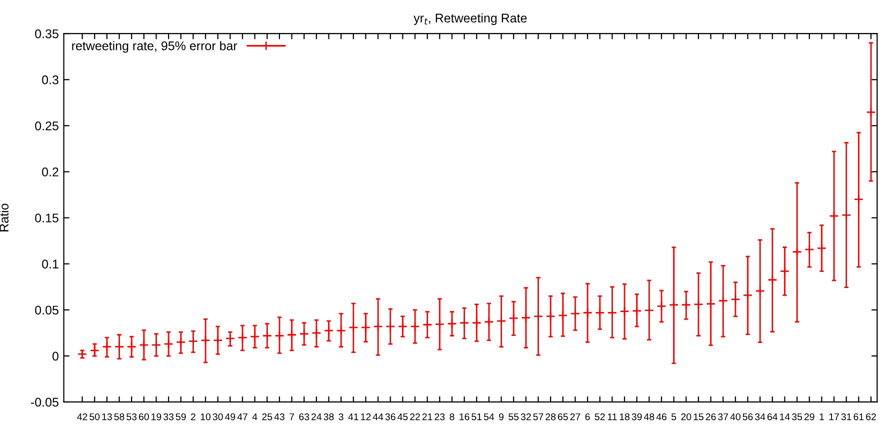 This screenshot has width=886, height=436. I want to click on chart-title: yr$_{t}$, Retweeting Rate, so click(470, 19).